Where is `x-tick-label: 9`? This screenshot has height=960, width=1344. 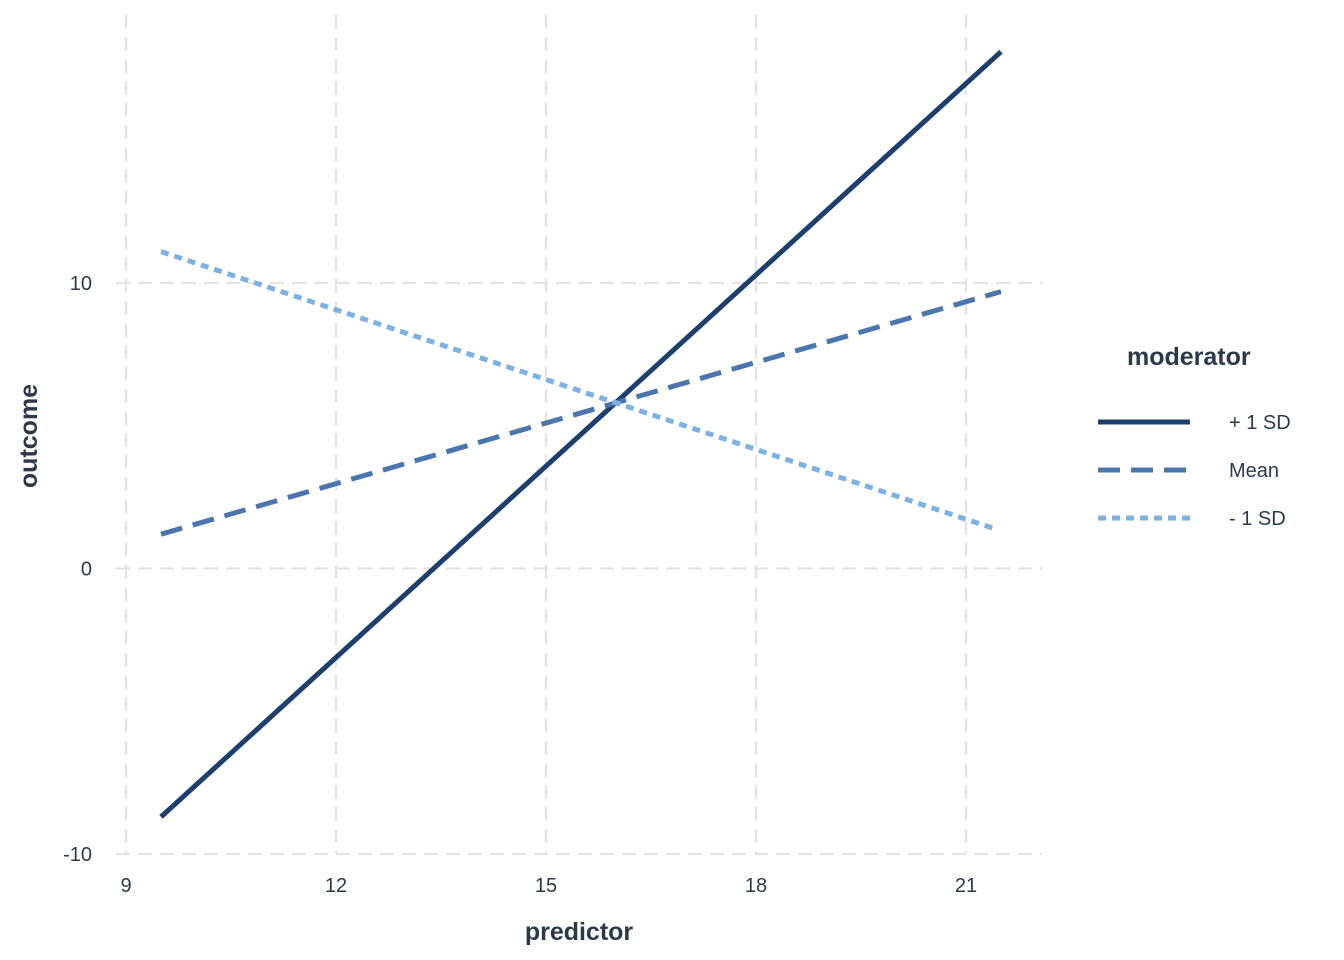 x-tick-label: 9 is located at coordinates (125, 886).